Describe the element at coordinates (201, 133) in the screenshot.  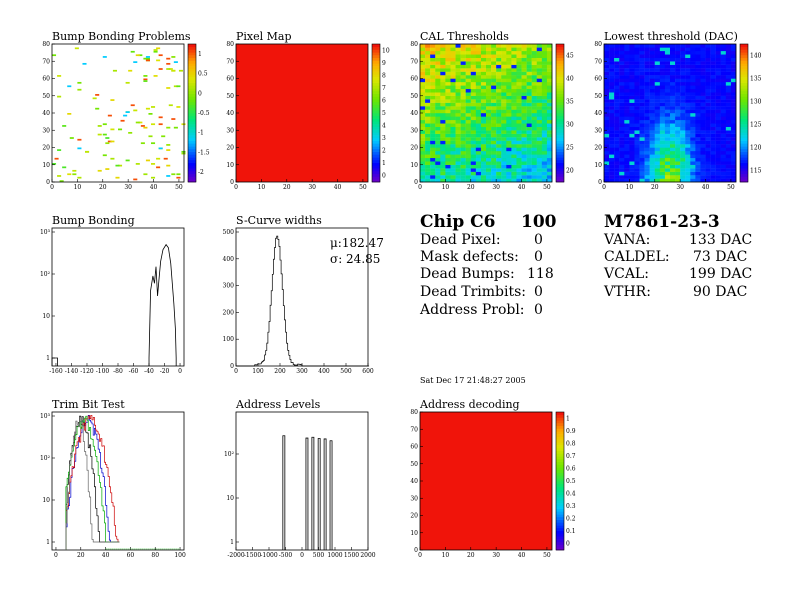
I see `z-tick-label: -1` at that location.